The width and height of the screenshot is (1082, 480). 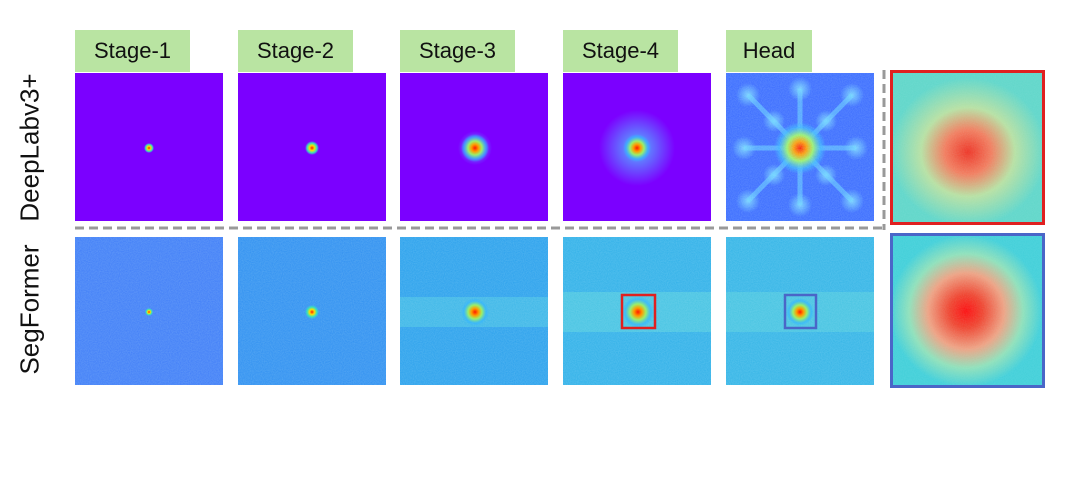 I want to click on row-label-segformer: SegFormer, so click(x=29, y=309).